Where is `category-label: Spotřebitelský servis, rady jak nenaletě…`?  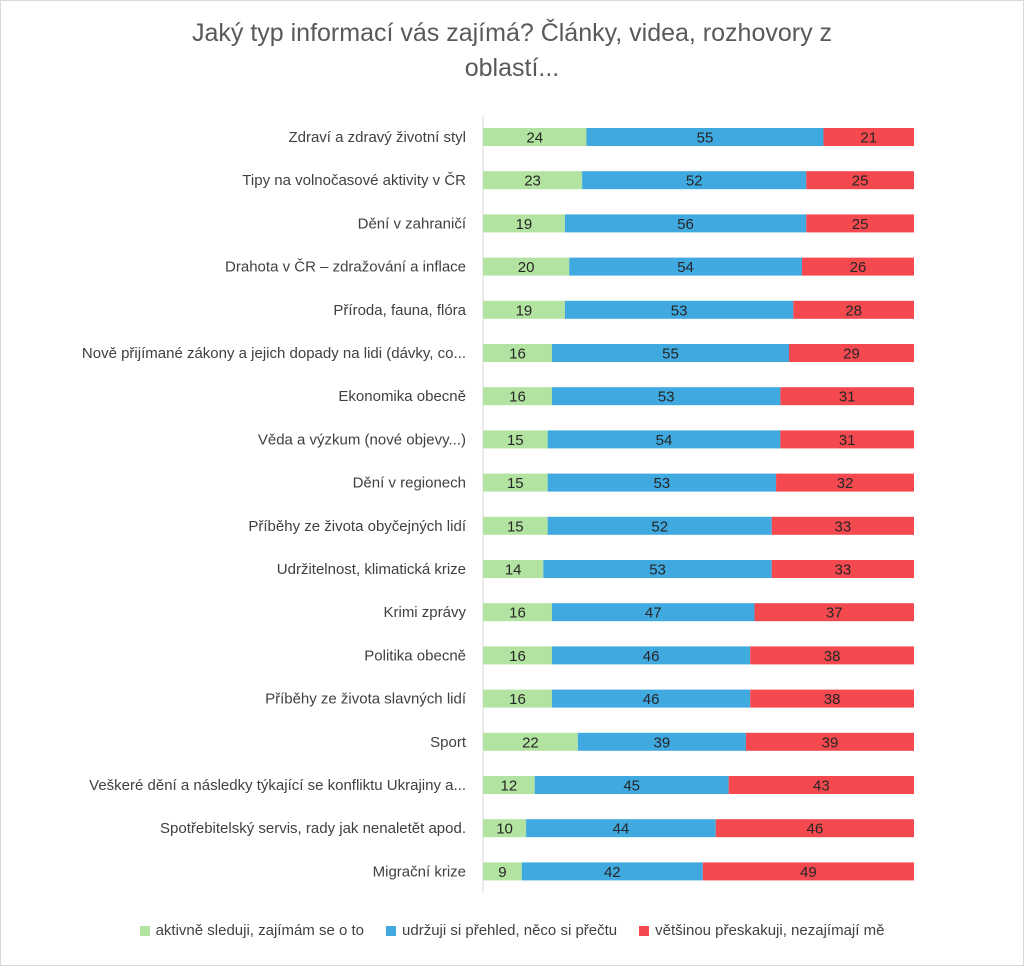
category-label: Spotřebitelský servis, rady jak nenaletě… is located at coordinates (313, 828).